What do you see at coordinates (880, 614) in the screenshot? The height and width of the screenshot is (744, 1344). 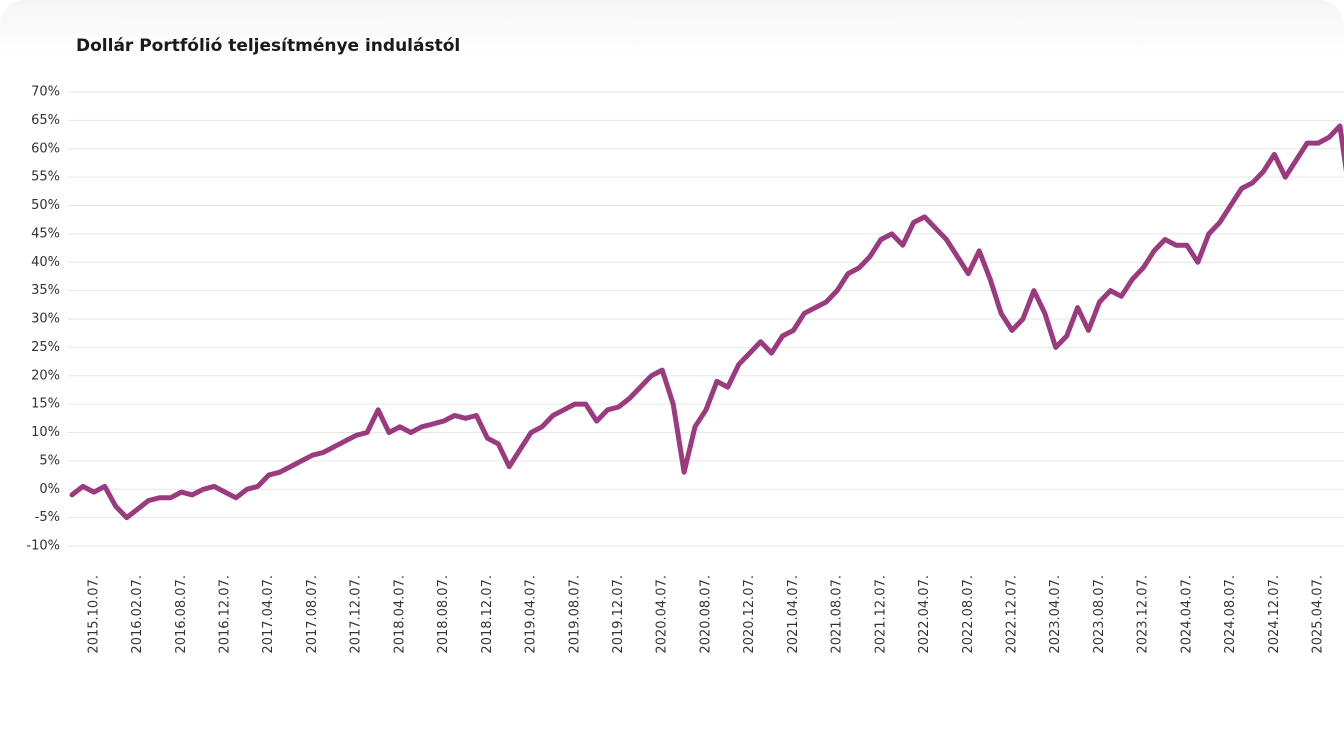 I see `x-tick-label: 2021.12.07.` at bounding box center [880, 614].